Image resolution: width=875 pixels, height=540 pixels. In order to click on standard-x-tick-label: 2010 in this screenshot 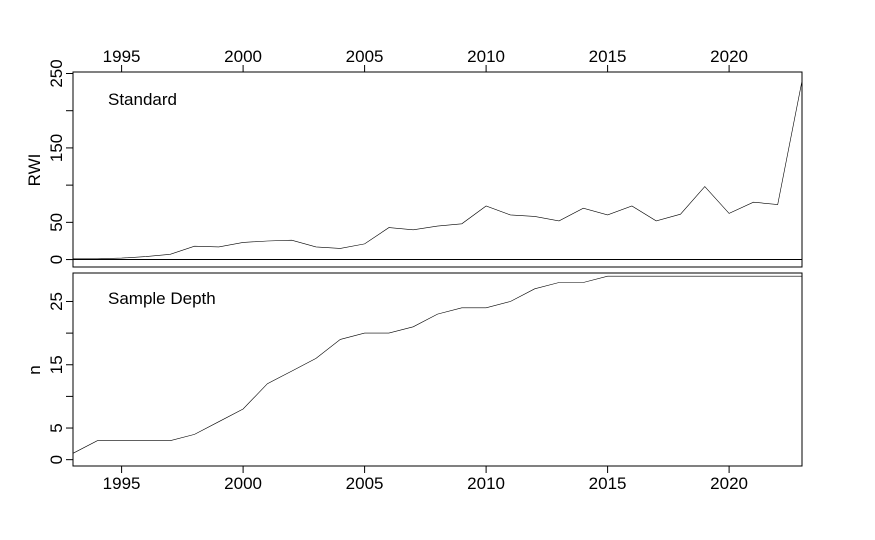, I will do `click(486, 56)`.